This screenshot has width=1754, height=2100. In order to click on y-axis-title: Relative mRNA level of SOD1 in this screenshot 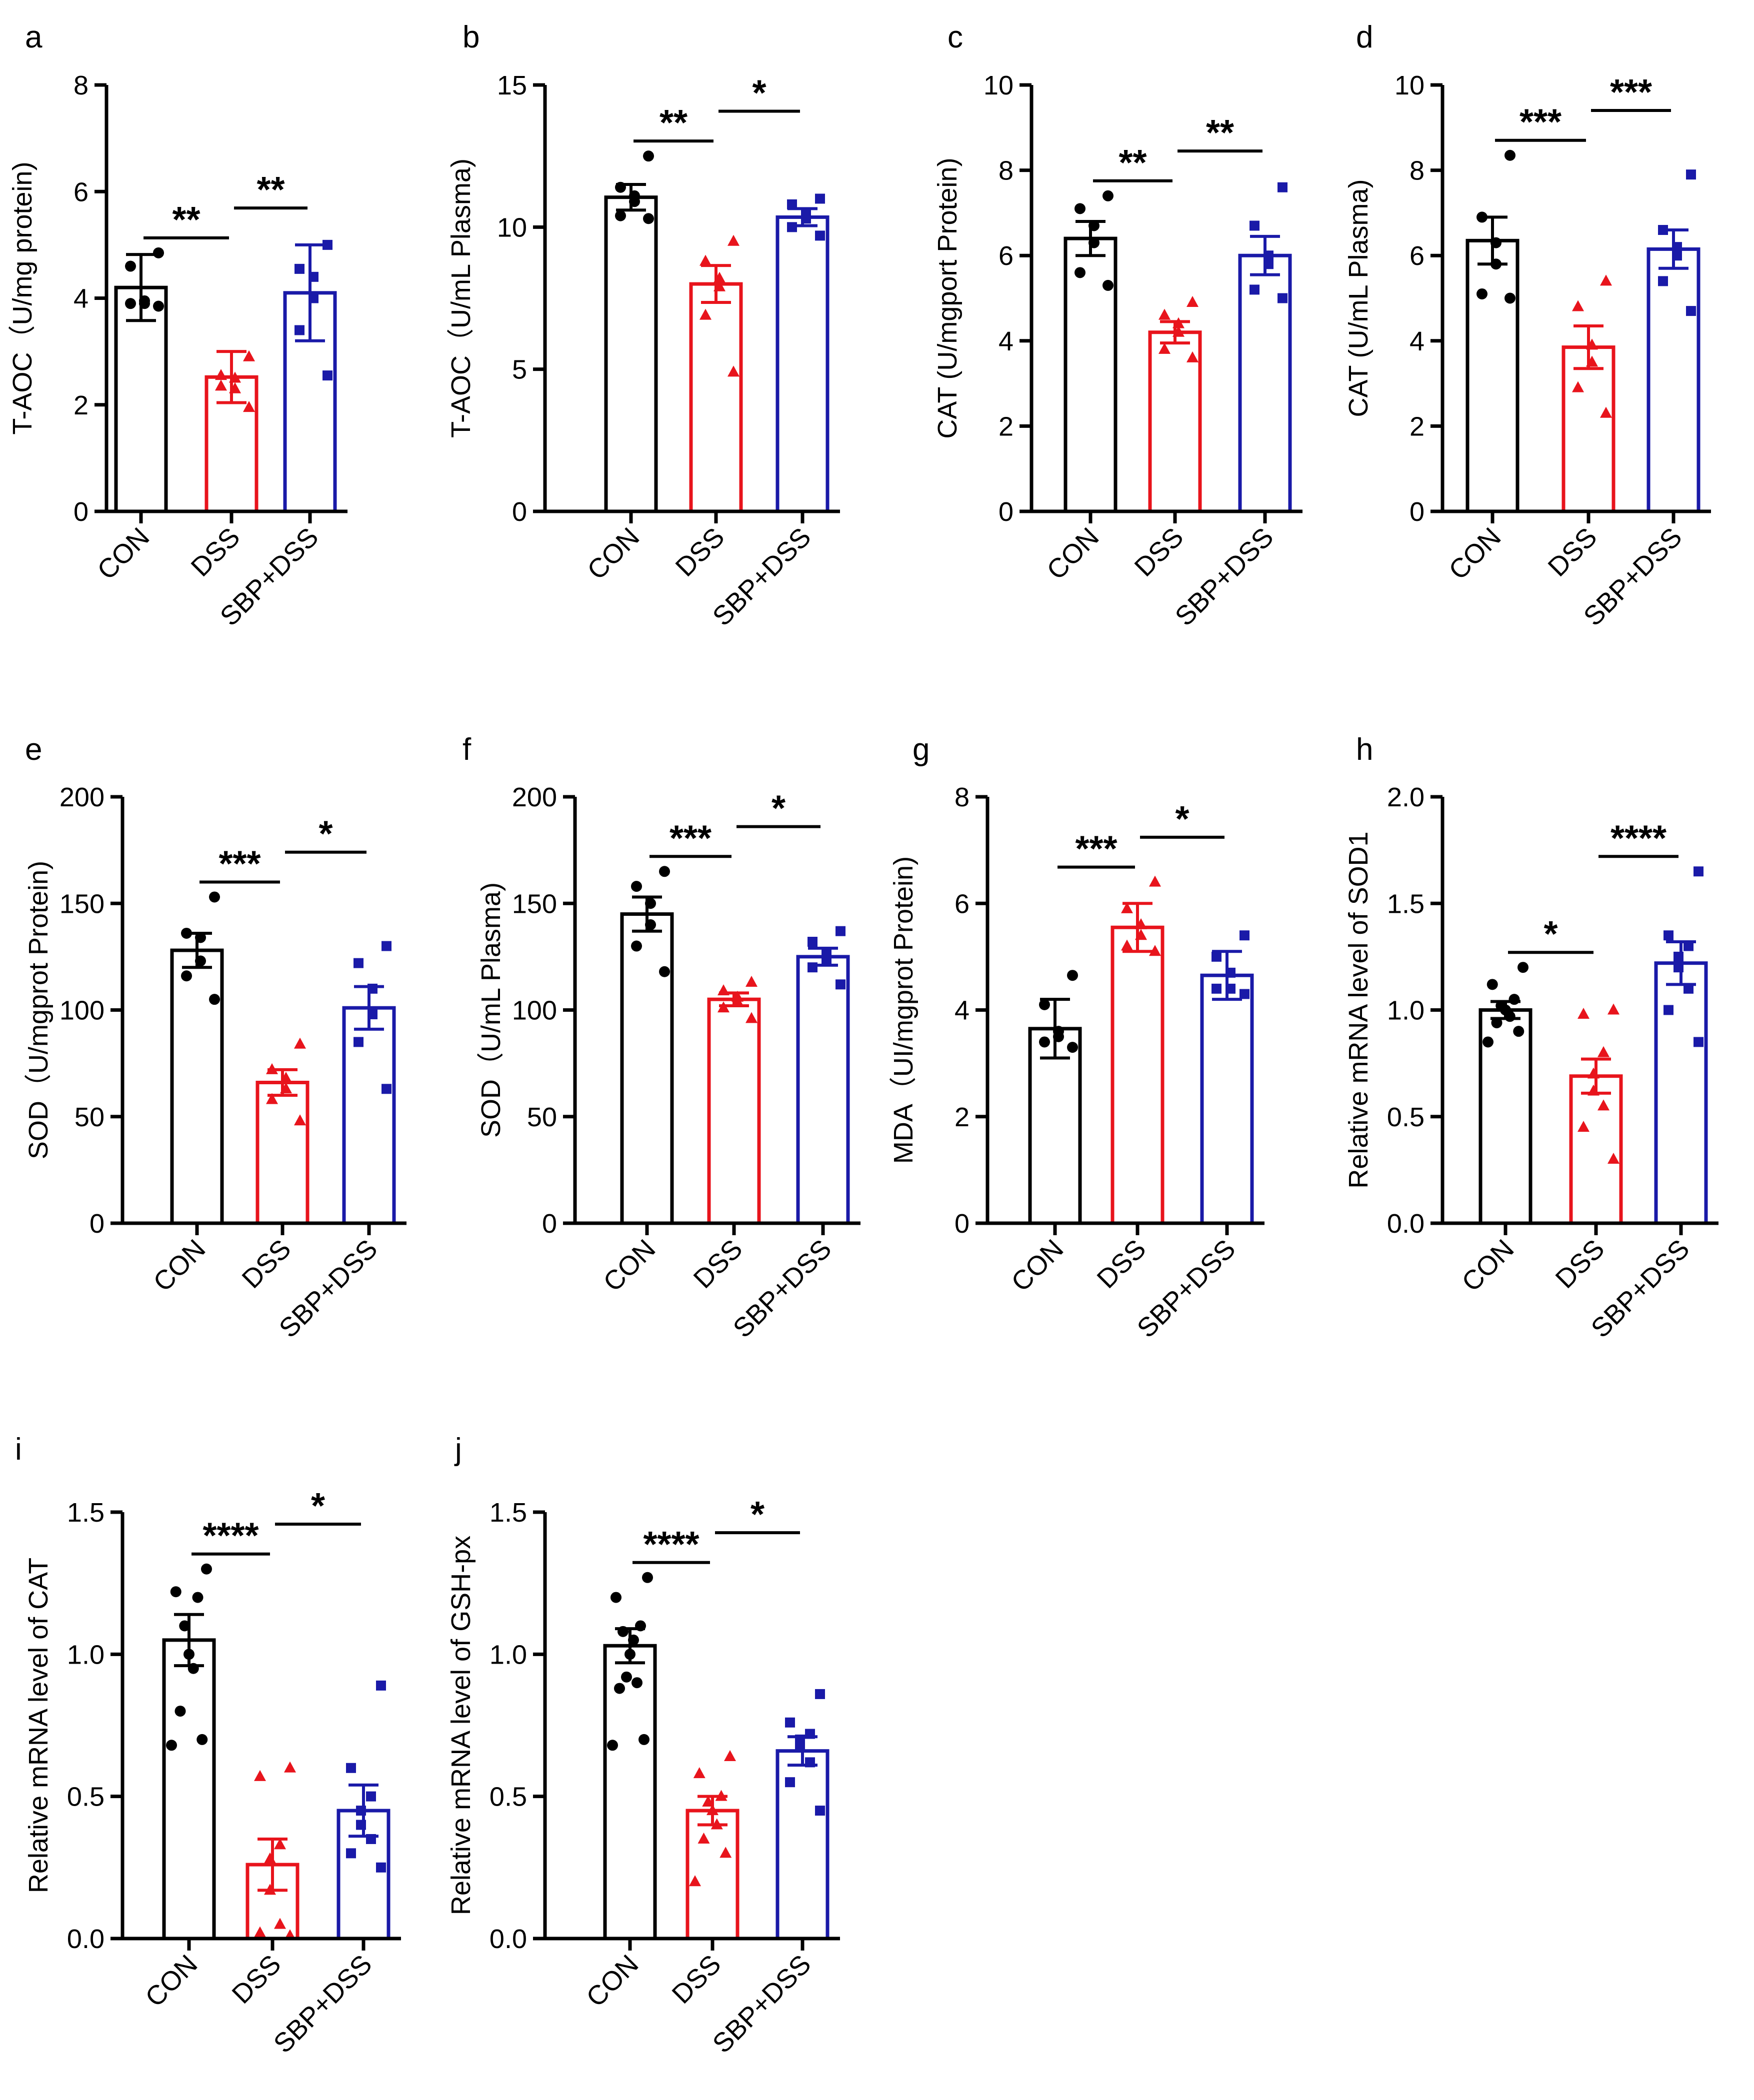, I will do `click(1359, 1009)`.